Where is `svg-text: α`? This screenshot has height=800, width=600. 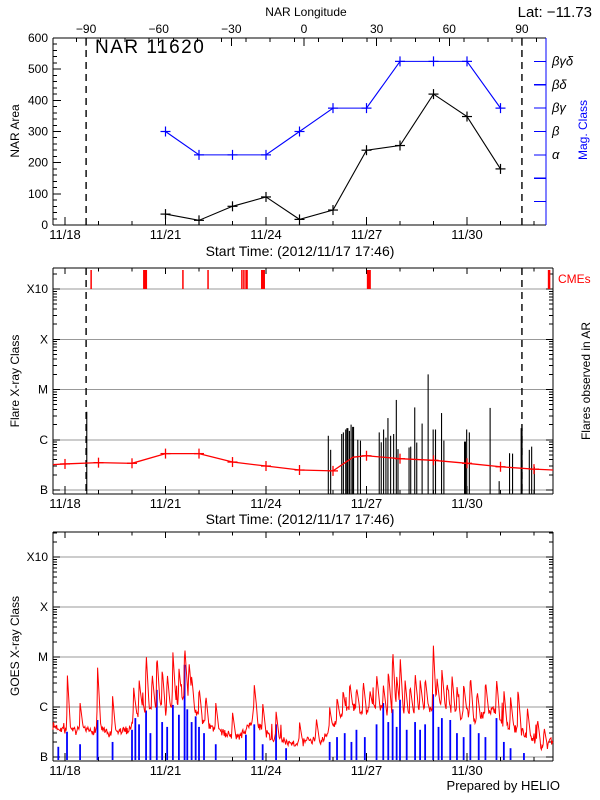
svg-text: α is located at coordinates (556, 154).